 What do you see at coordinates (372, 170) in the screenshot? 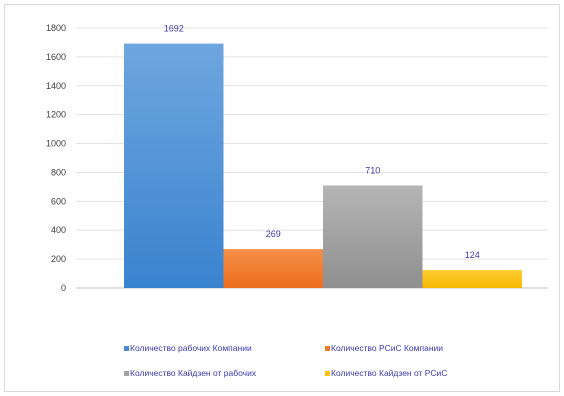
I see `data-label-3: 710` at bounding box center [372, 170].